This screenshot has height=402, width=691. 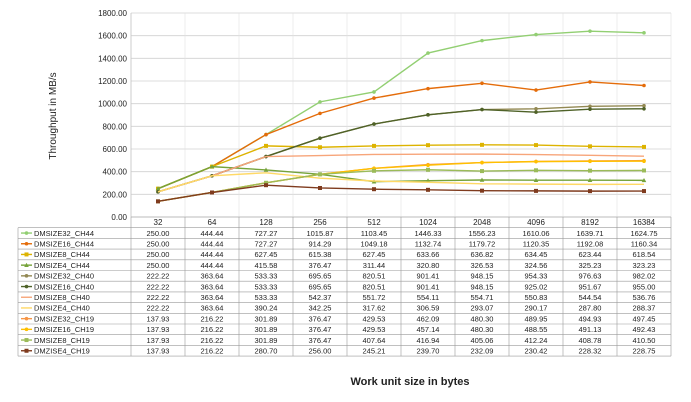 I want to click on data-label: 412.24, so click(x=536, y=340).